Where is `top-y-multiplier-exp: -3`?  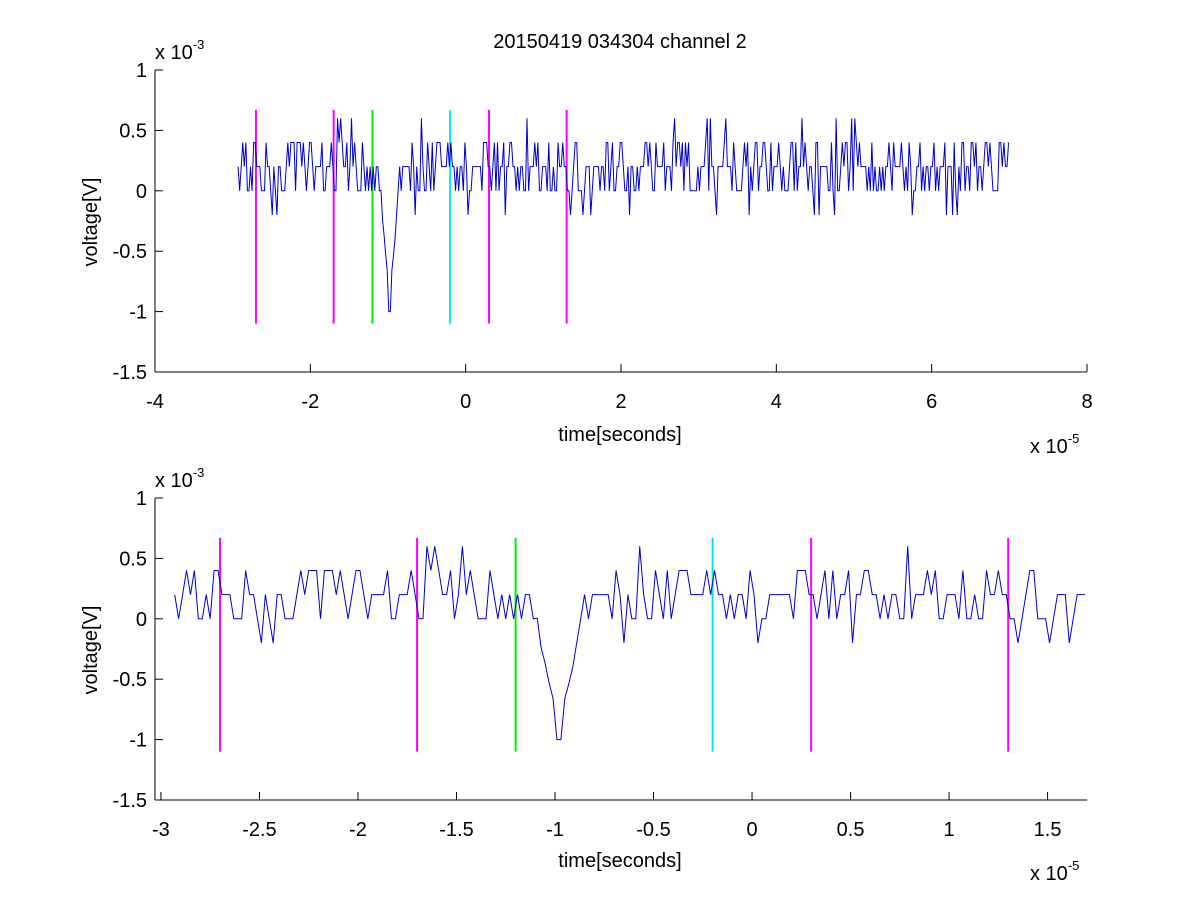
top-y-multiplier-exp: -3 is located at coordinates (199, 44).